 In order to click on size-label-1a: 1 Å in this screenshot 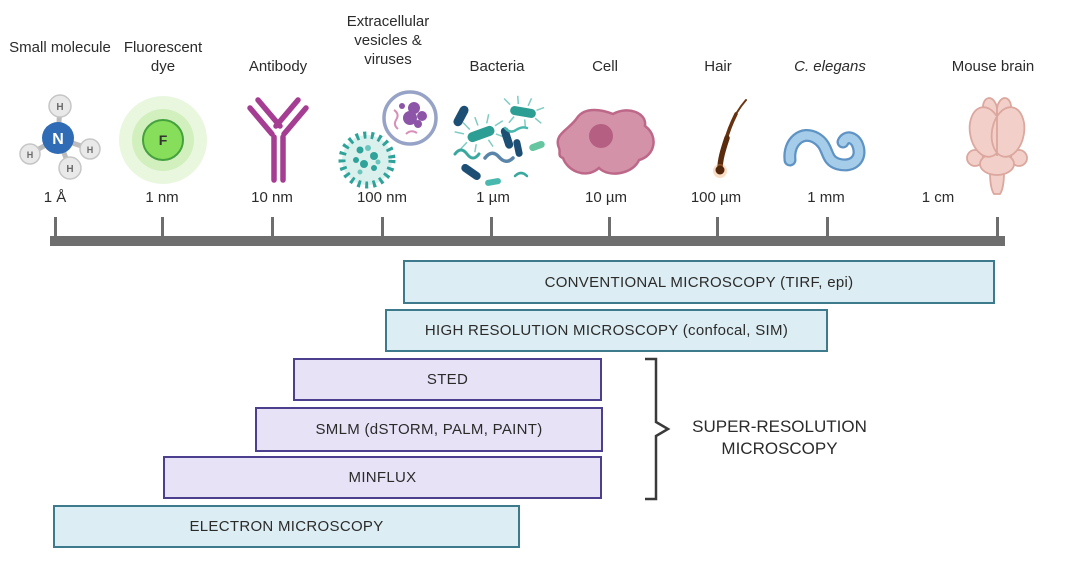, I will do `click(55, 197)`.